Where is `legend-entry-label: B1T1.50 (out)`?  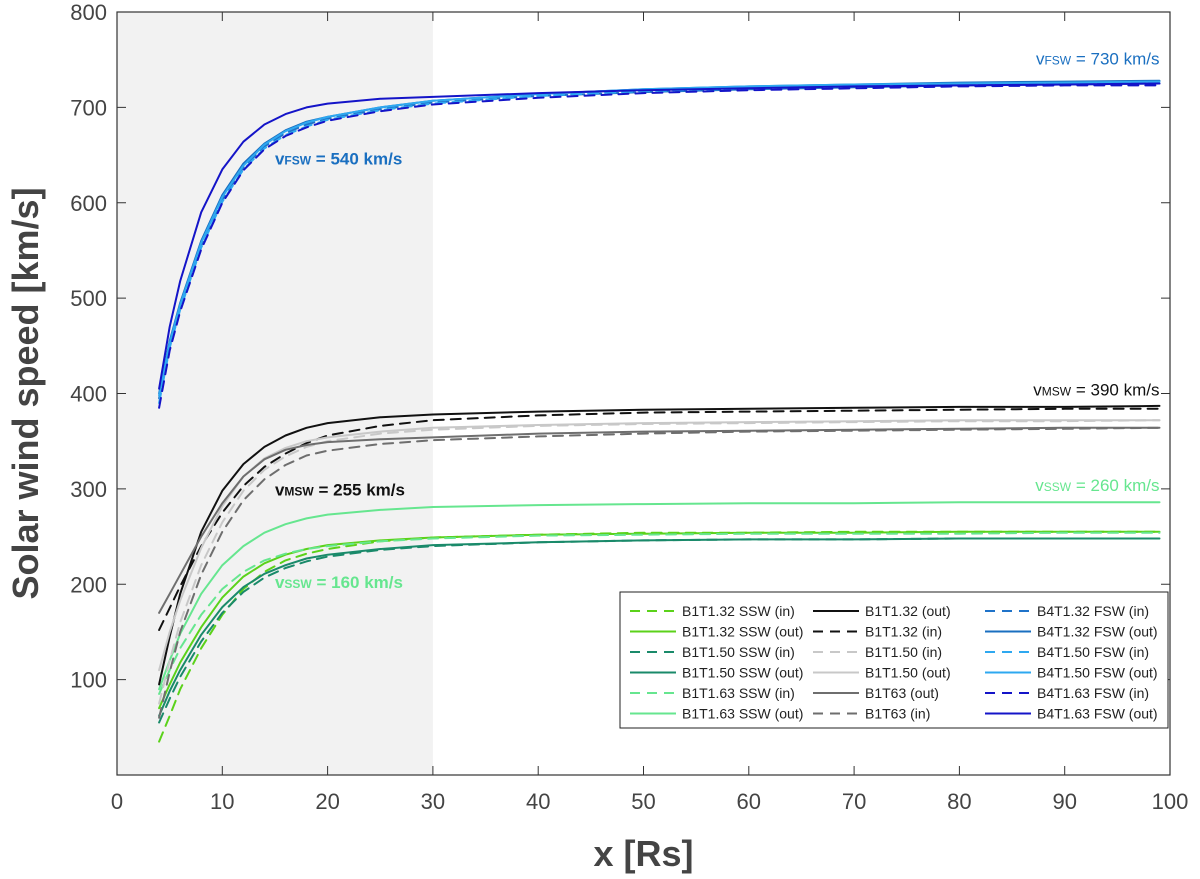
legend-entry-label: B1T1.50 (out) is located at coordinates (908, 673).